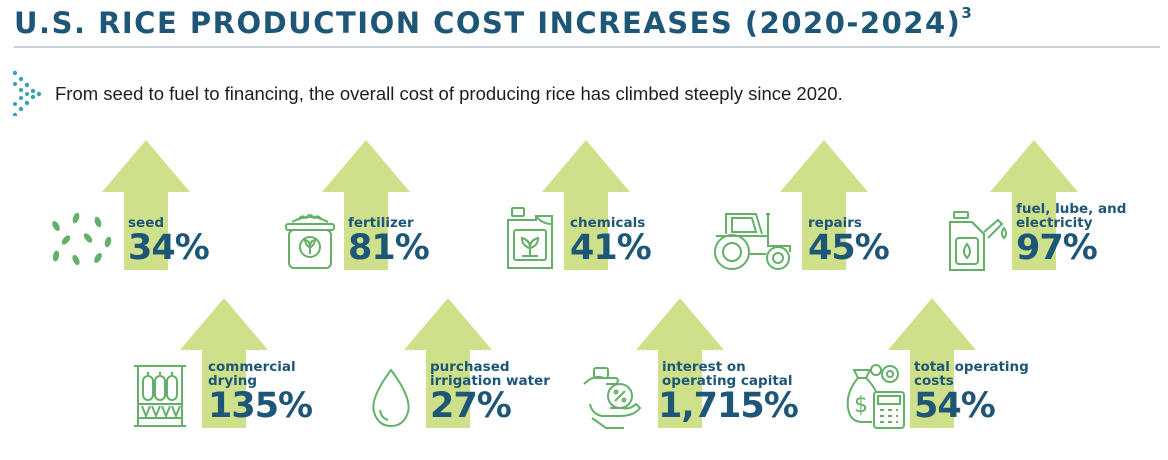  Describe the element at coordinates (146, 223) in the screenshot. I see `stat-label: seed` at that location.